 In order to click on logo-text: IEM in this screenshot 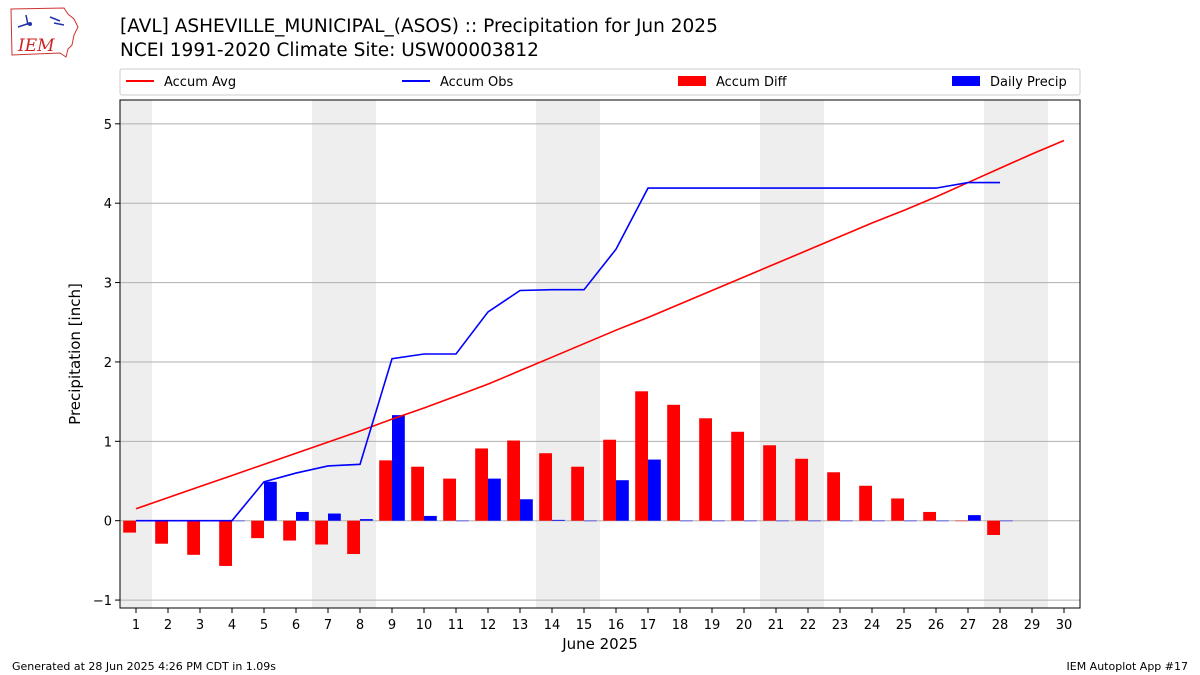, I will do `click(36, 46)`.